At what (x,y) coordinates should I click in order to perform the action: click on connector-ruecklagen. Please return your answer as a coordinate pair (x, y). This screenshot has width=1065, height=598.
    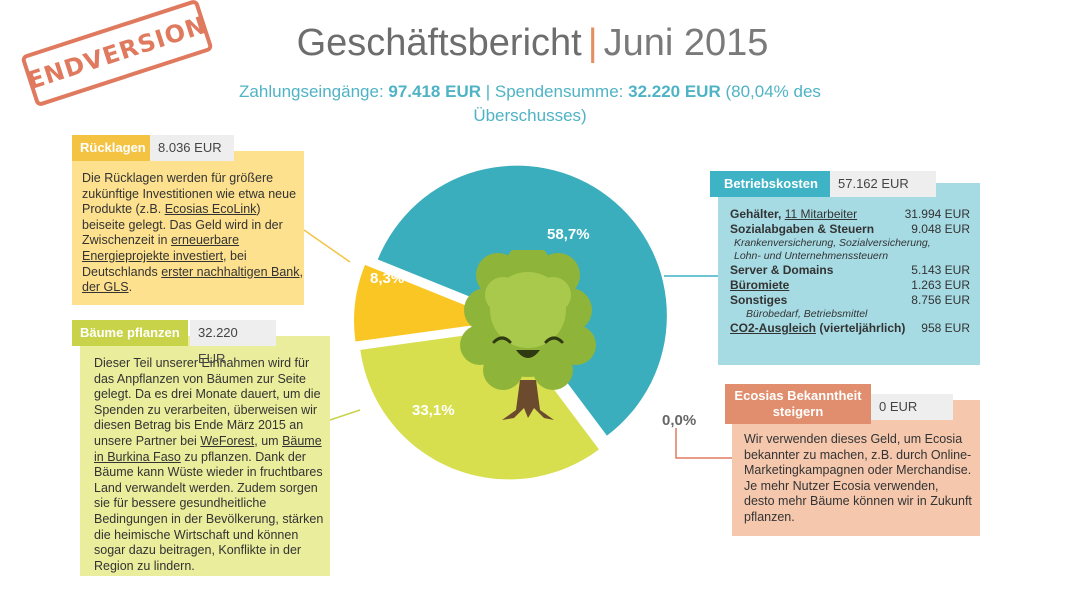
    Looking at the image, I should click on (327, 246).